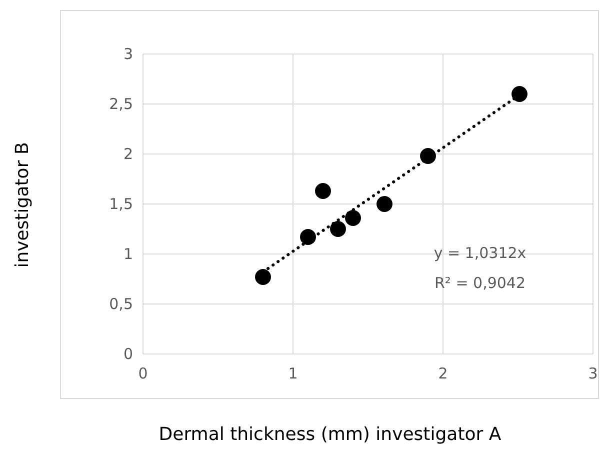 The height and width of the screenshot is (454, 600). What do you see at coordinates (22, 205) in the screenshot?
I see `y-axis-title: investigator B` at bounding box center [22, 205].